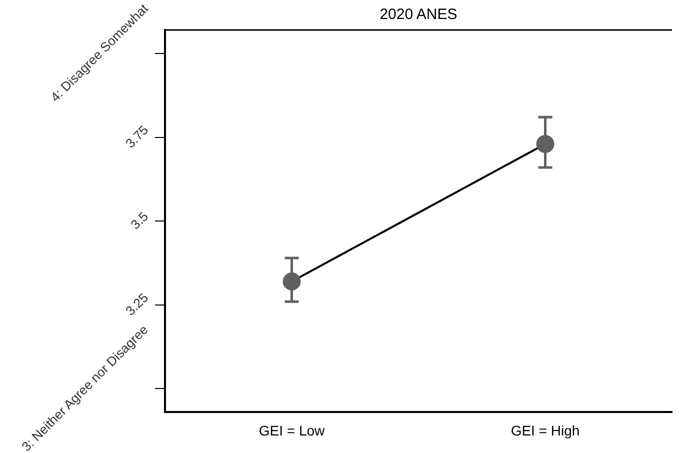 This screenshot has height=453, width=682. What do you see at coordinates (292, 430) in the screenshot?
I see `x-tick-label: GEI = Low` at bounding box center [292, 430].